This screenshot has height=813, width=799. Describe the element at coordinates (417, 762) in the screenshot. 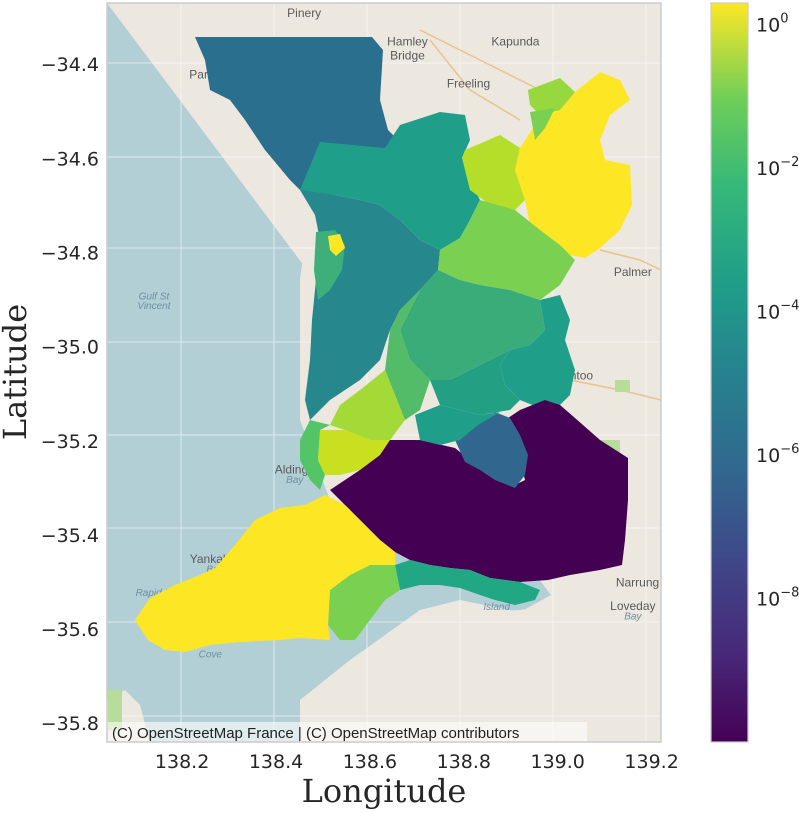

I see `x-axis: 138.2 138.4 138.6 138.8 139.0 139.2` at that location.